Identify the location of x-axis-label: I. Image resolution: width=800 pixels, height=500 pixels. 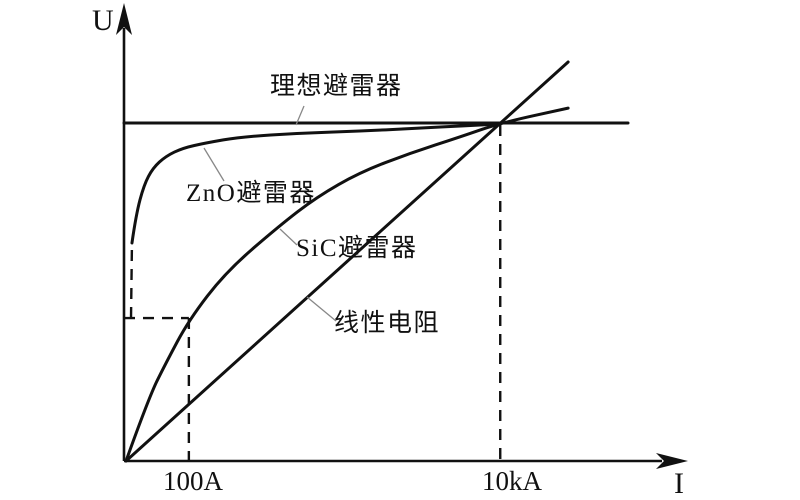
(679, 483).